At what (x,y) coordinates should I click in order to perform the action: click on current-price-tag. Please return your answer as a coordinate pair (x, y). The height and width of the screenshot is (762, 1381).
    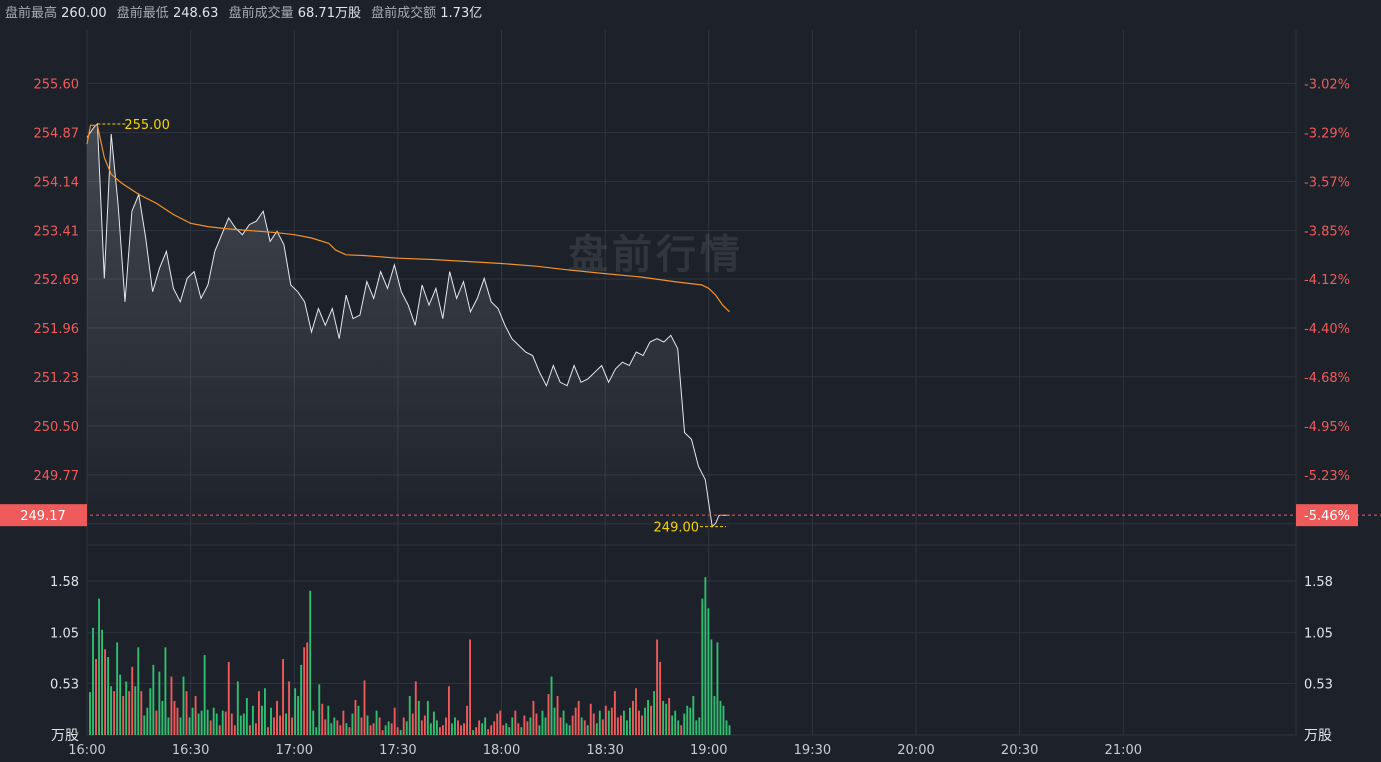
    Looking at the image, I should click on (43, 515).